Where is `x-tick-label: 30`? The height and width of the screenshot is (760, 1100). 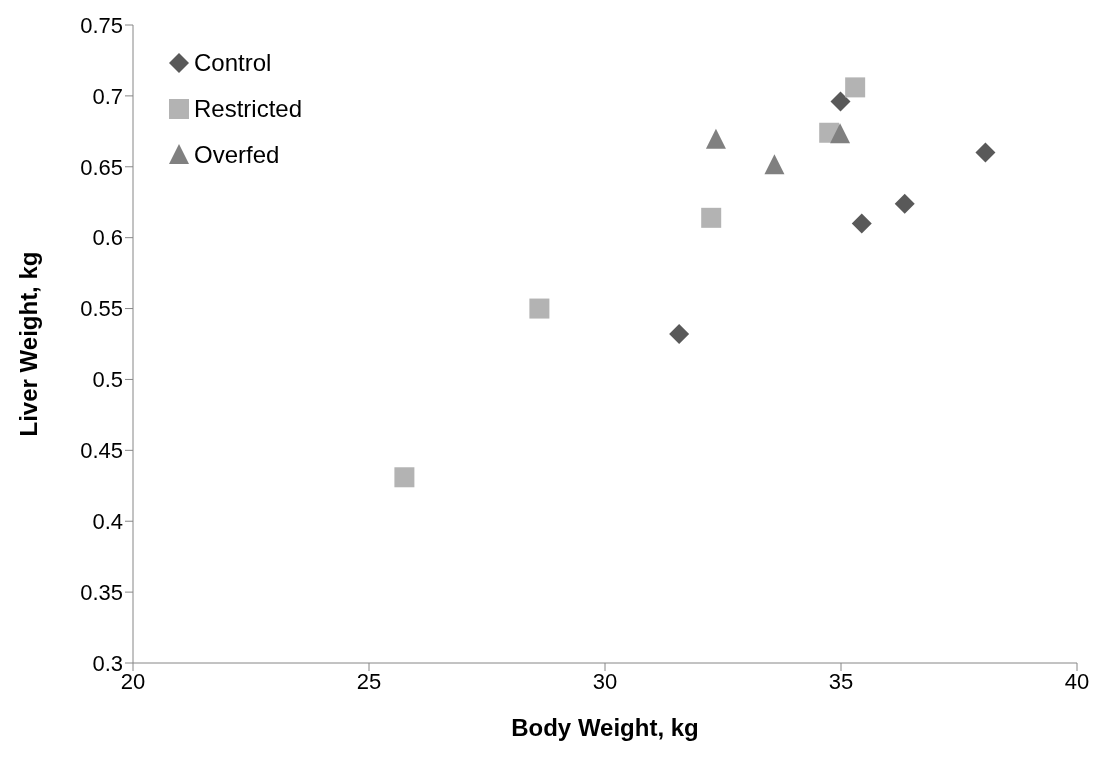 x-tick-label: 30 is located at coordinates (605, 681).